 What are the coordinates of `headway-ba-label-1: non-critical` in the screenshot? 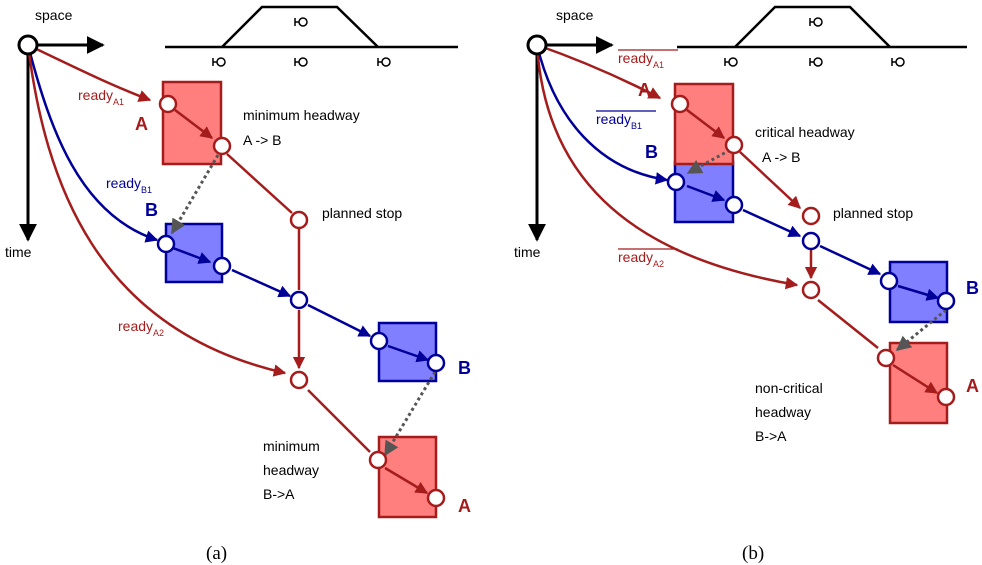 It's located at (789, 388).